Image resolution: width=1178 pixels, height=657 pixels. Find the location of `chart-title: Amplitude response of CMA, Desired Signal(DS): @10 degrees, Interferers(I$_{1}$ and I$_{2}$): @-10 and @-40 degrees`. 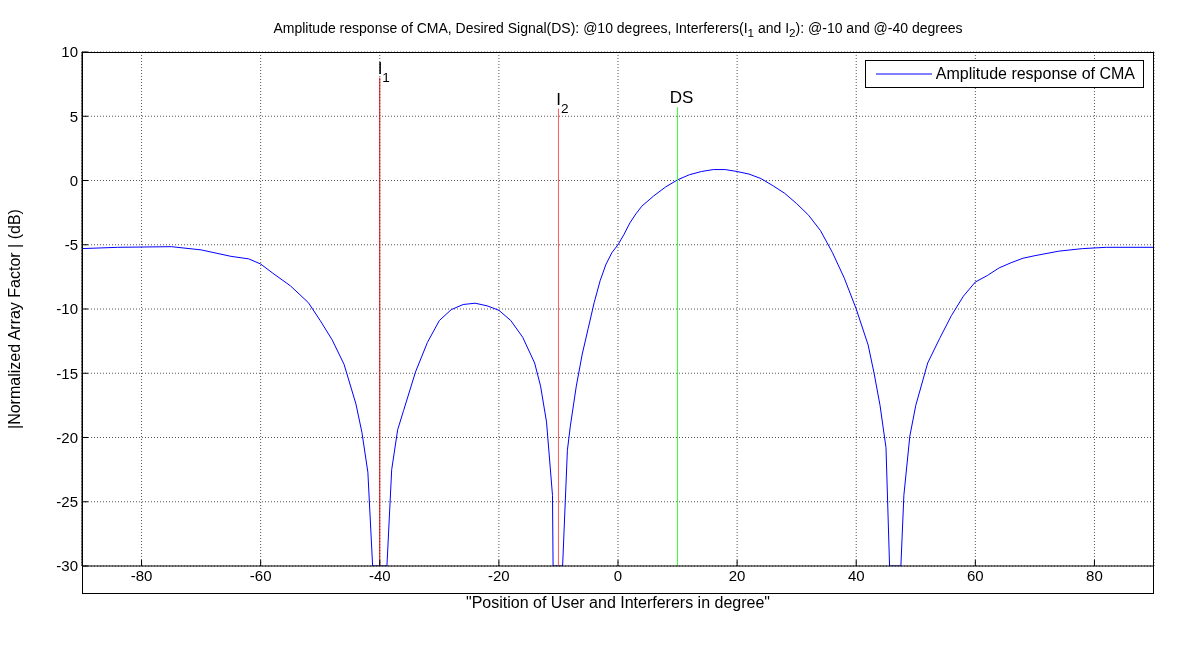

chart-title: Amplitude response of CMA, Desired Signal(DS): @10 degrees, Interferers(I$_{1}$ and I$_{2}$): @-10 and @-40 degrees is located at coordinates (618, 29).